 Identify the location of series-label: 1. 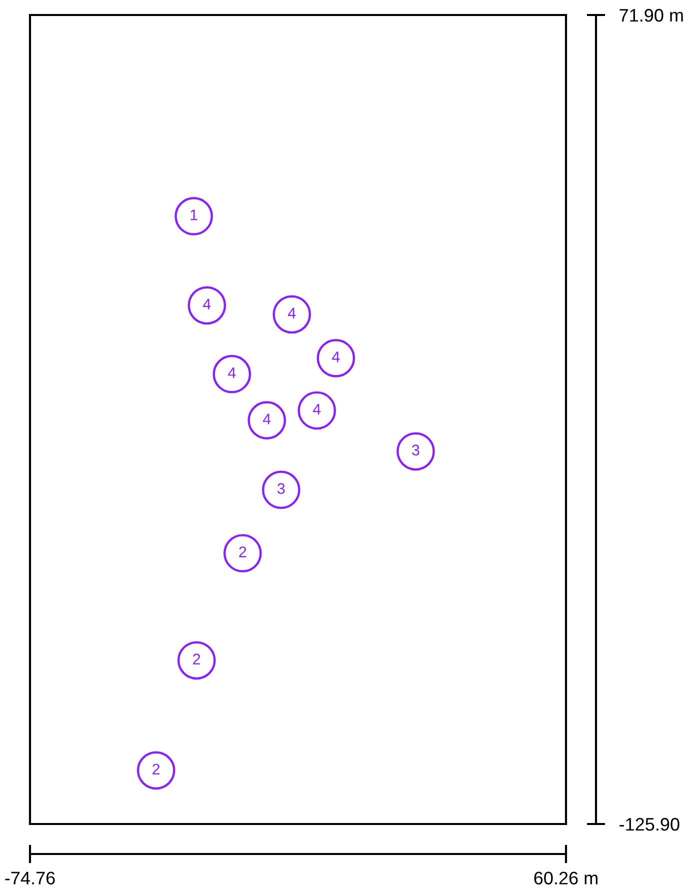
(194, 215).